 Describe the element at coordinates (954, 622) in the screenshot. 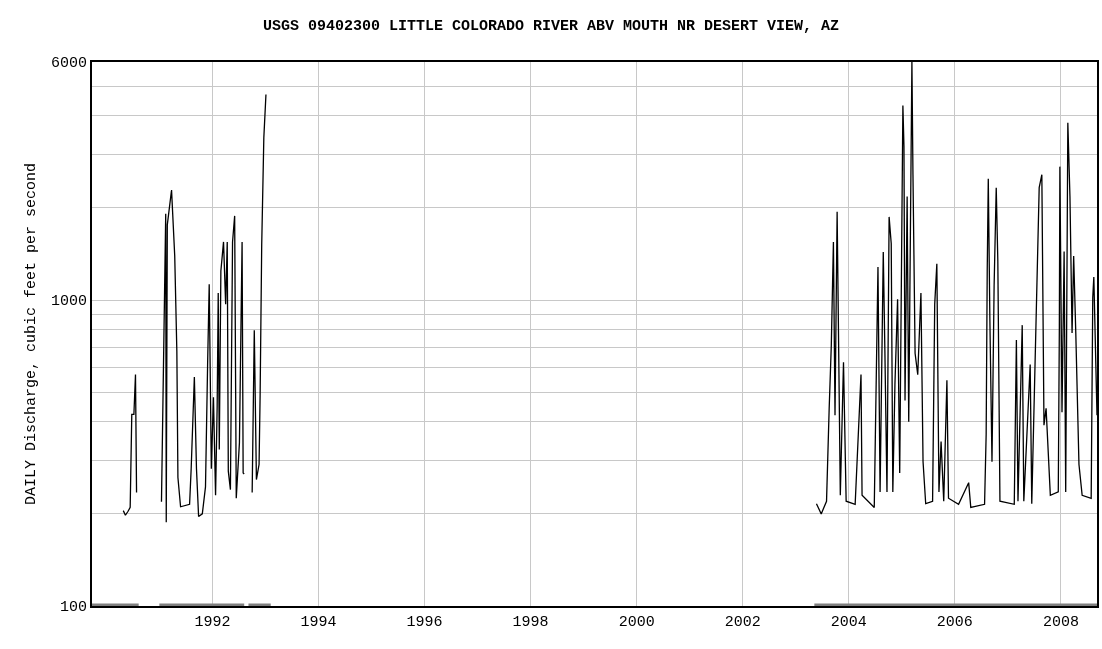

I see `x-tick-label: 2006` at that location.